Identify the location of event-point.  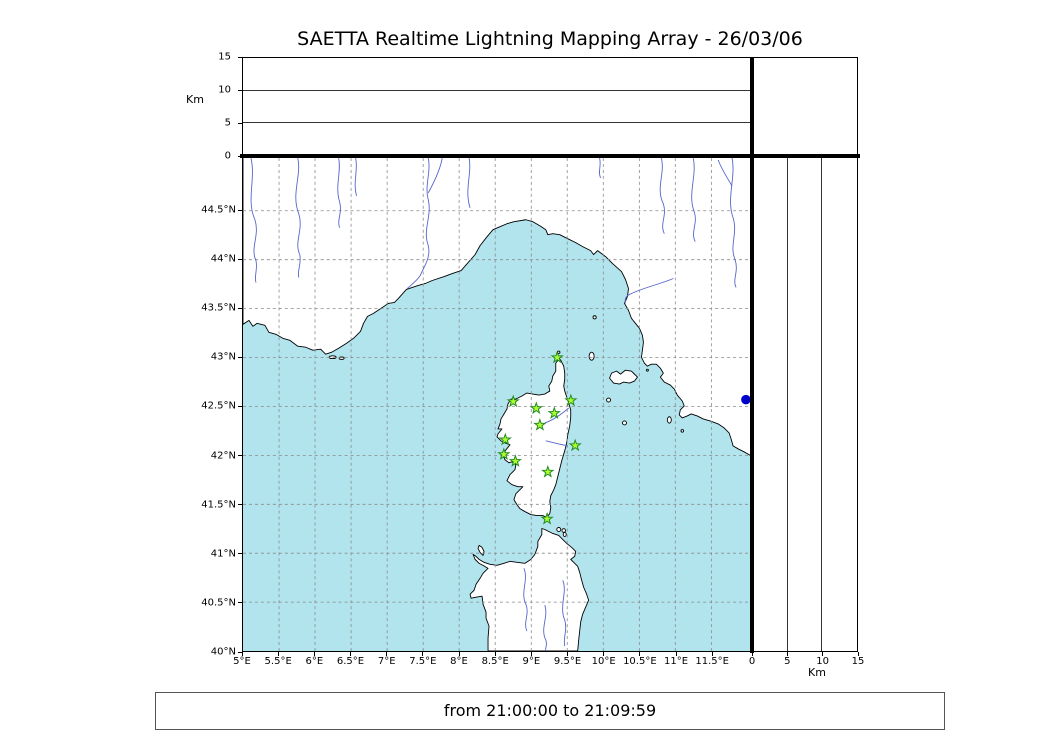
(746, 399).